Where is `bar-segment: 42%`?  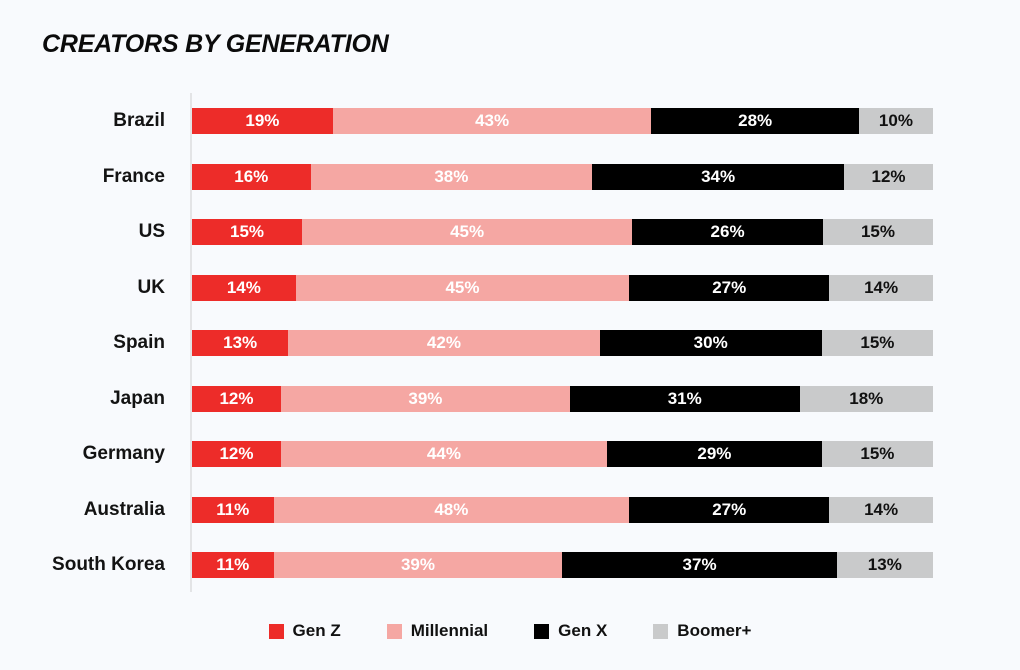 bar-segment: 42% is located at coordinates (444, 343).